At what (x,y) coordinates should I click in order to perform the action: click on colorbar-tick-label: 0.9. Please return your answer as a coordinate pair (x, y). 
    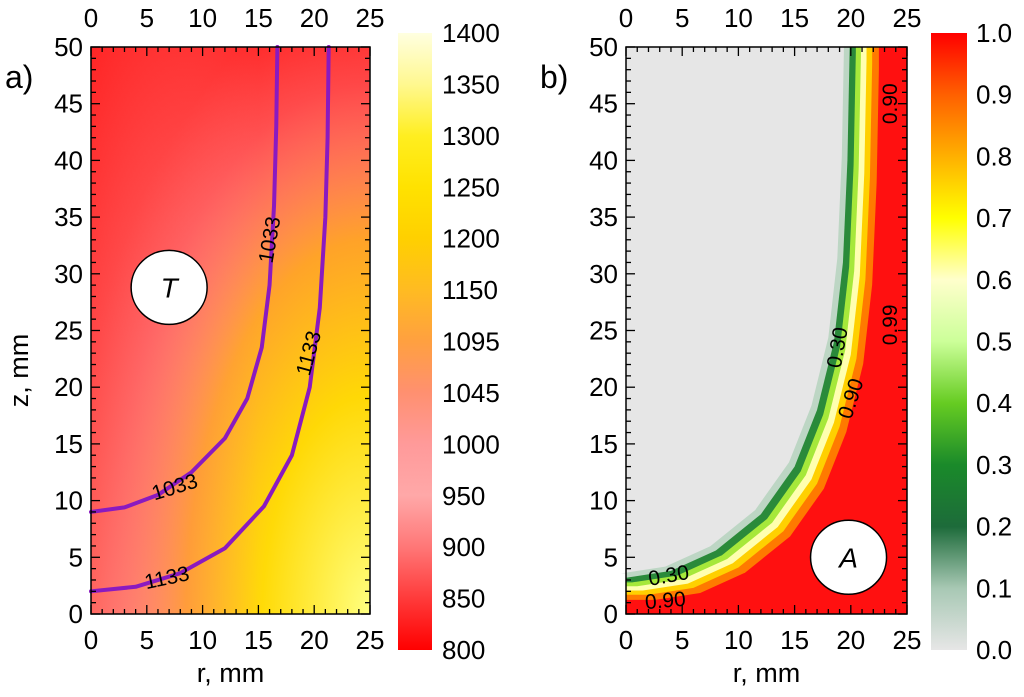
    Looking at the image, I should click on (994, 95).